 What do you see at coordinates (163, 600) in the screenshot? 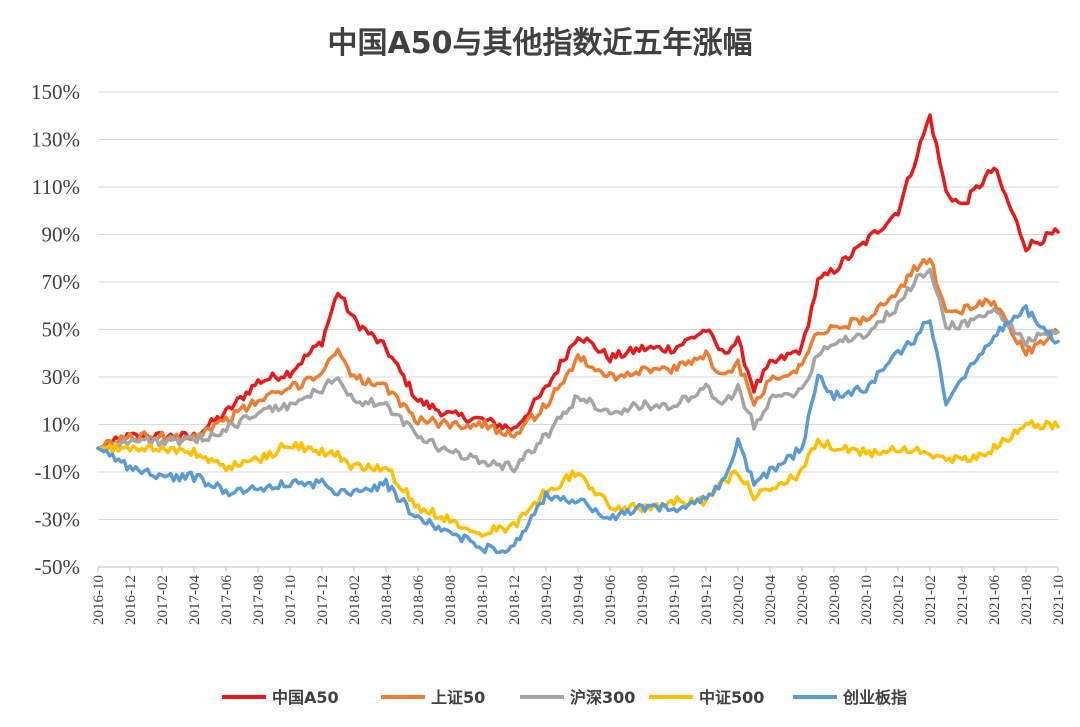
I see `x-tick-label: 2017-02` at bounding box center [163, 600].